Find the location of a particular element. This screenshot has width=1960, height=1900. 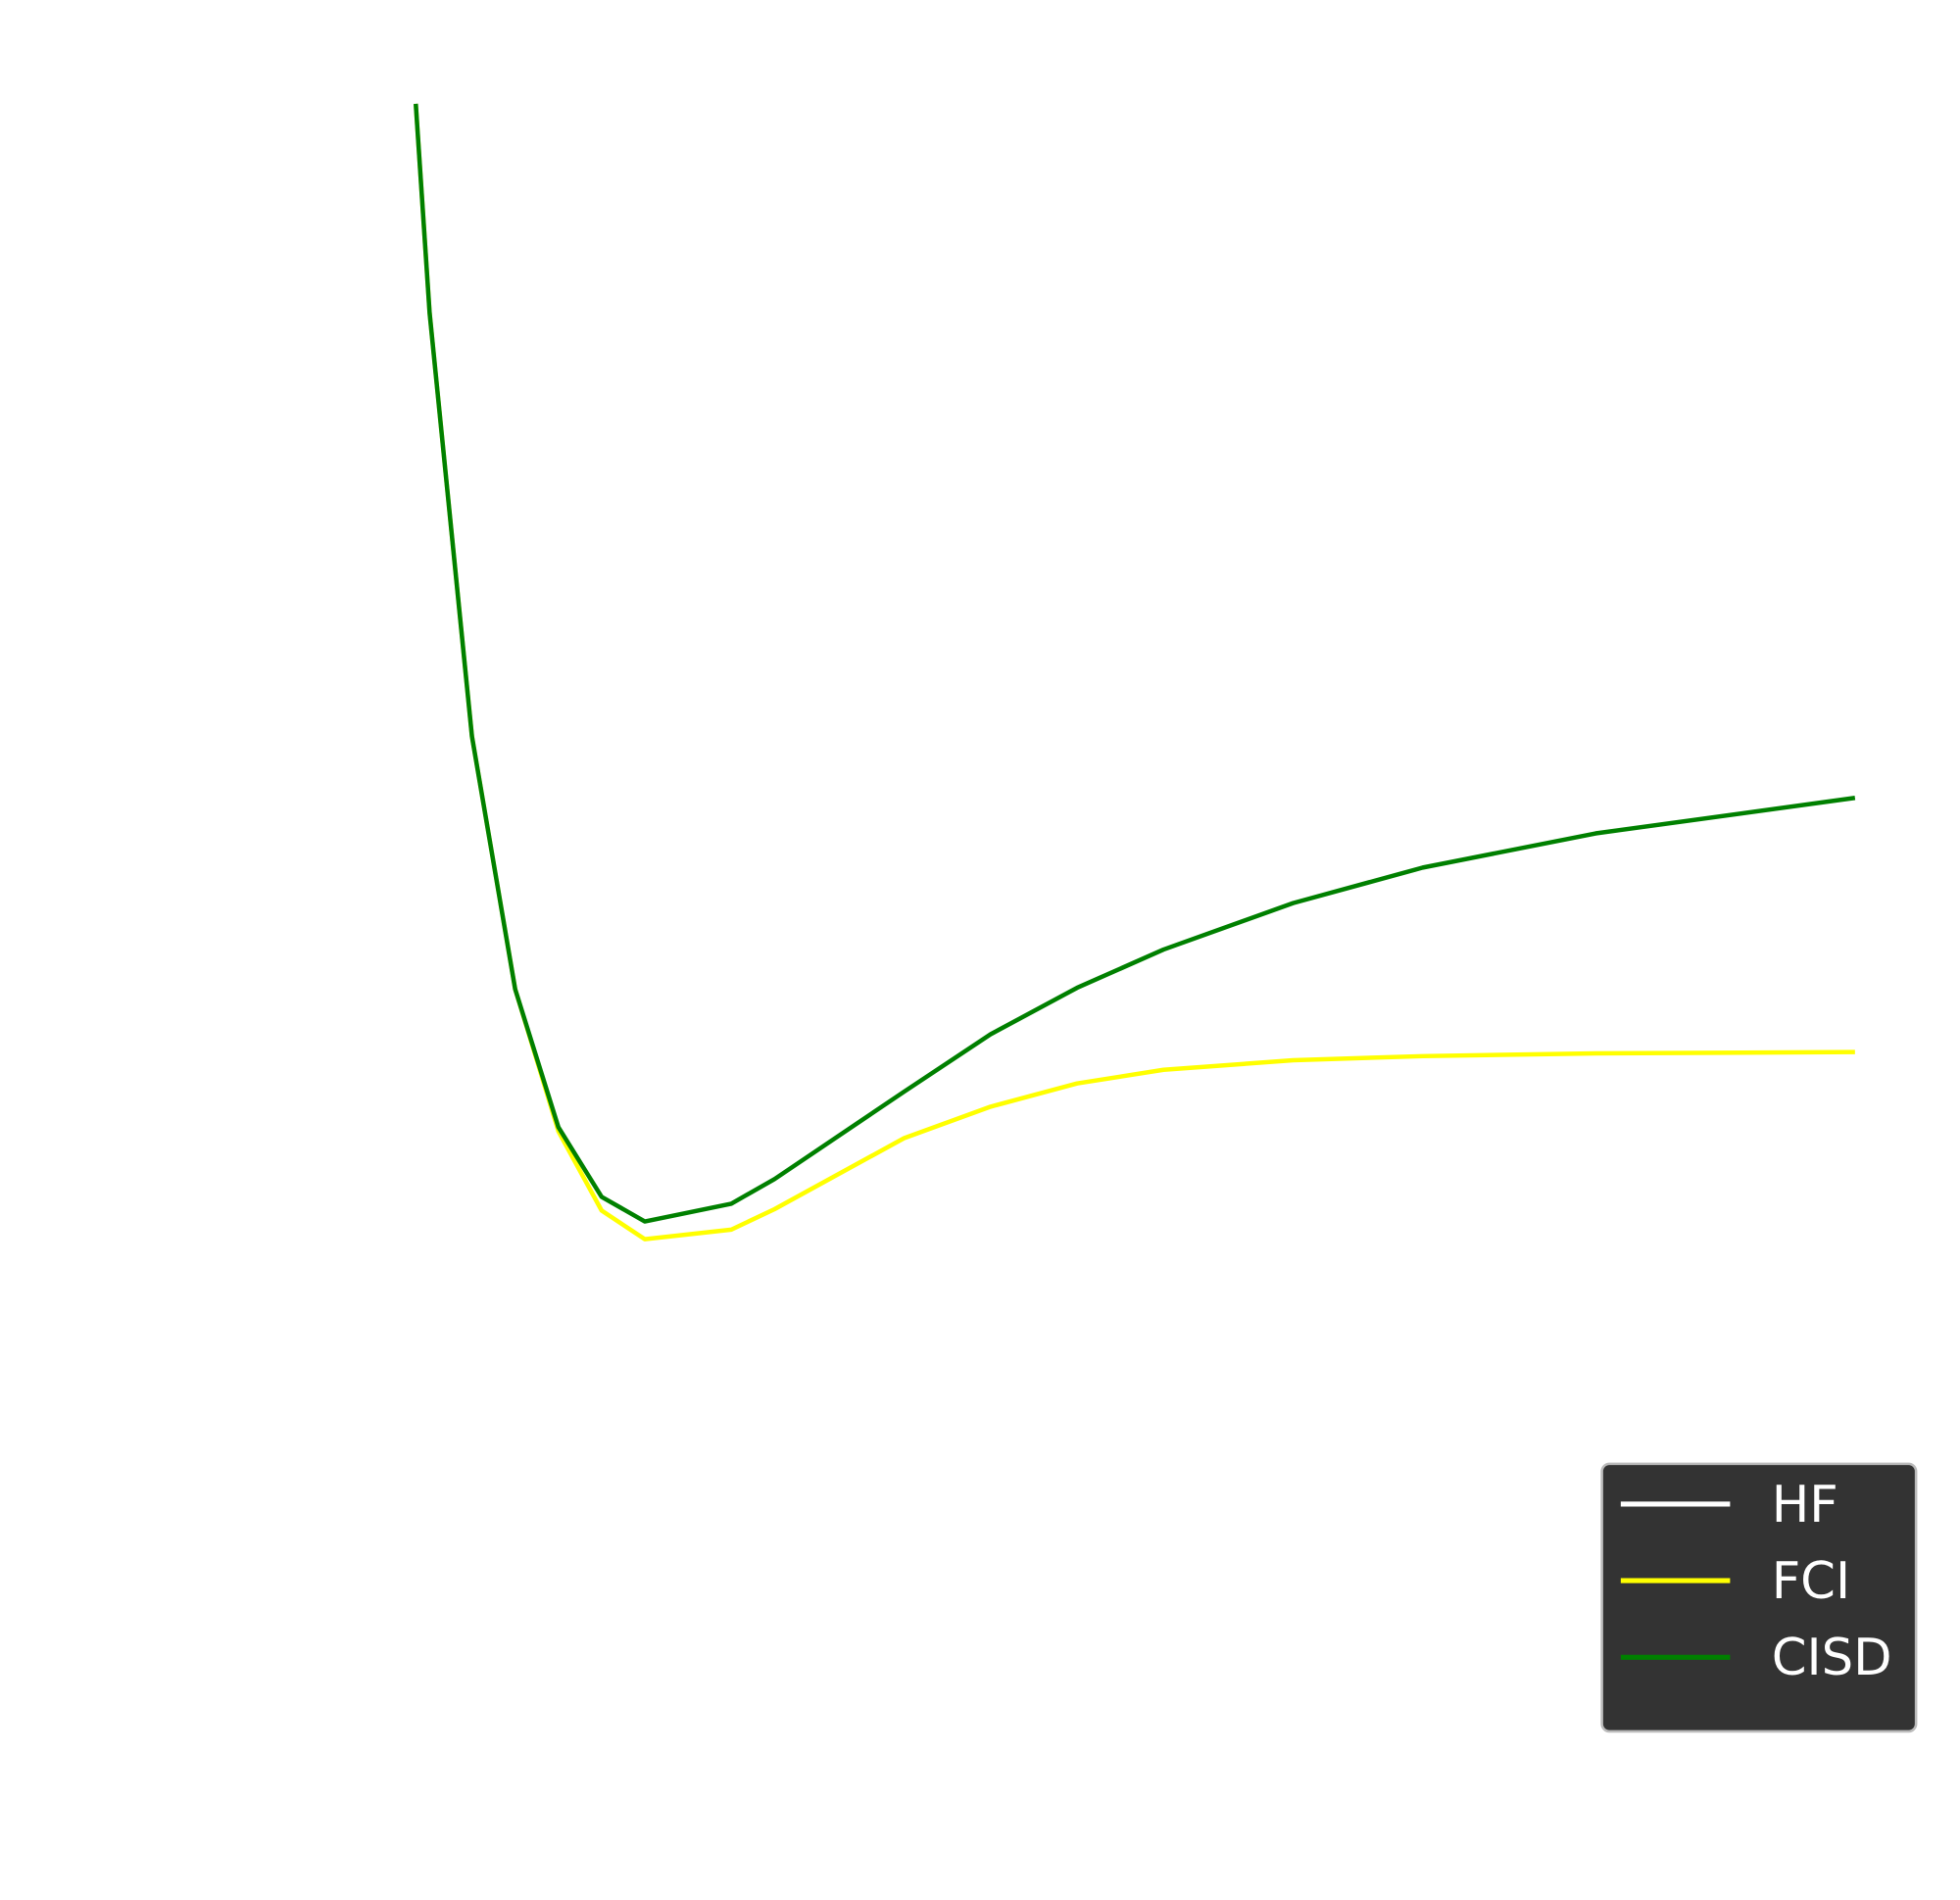

legend-label: HF is located at coordinates (1805, 1505).